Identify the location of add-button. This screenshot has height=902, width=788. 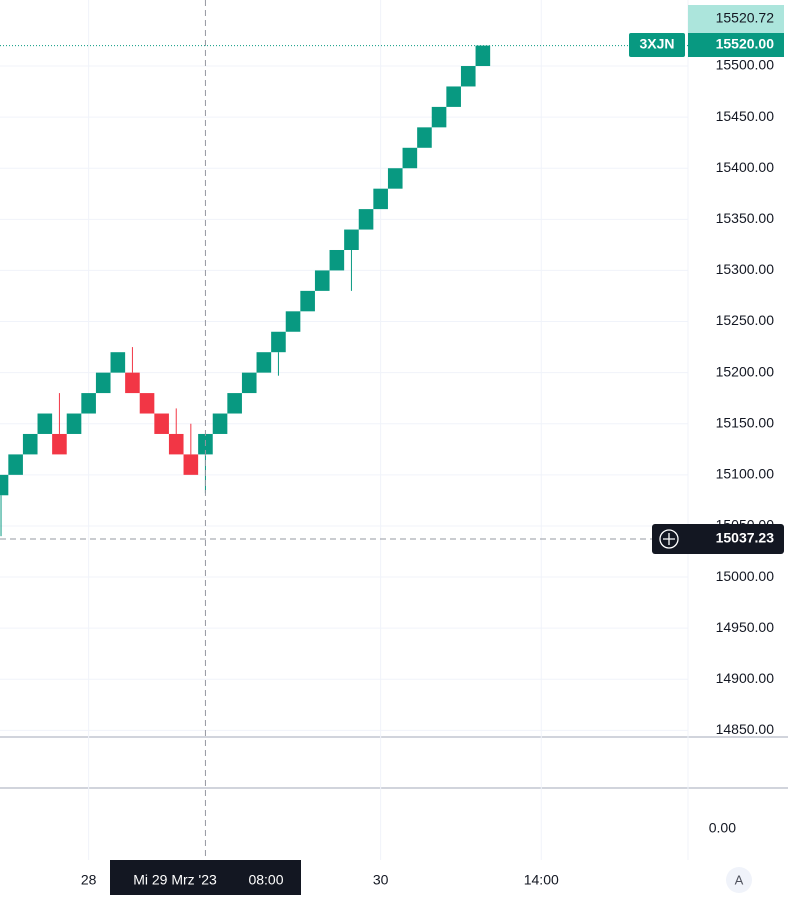
(669, 539).